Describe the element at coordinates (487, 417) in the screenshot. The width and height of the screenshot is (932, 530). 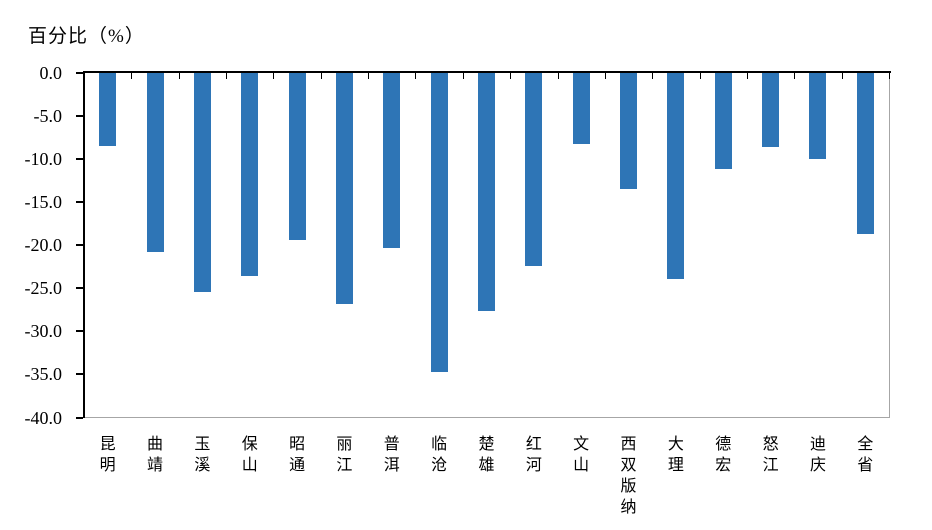
I see `plot-border-bottom` at that location.